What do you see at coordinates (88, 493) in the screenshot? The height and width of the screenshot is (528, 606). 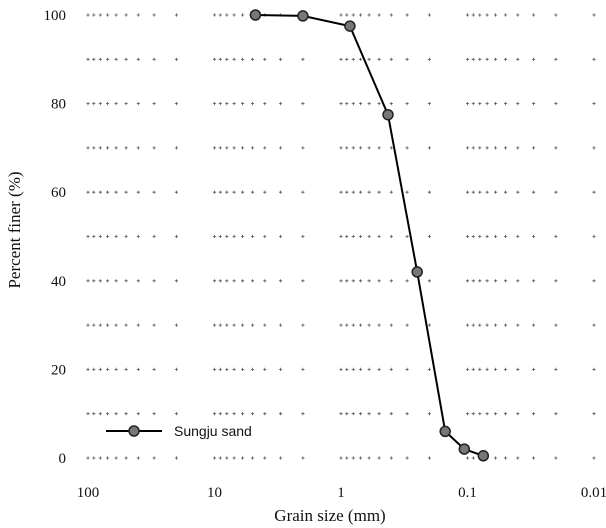 I see `x-tick-label: 100` at bounding box center [88, 493].